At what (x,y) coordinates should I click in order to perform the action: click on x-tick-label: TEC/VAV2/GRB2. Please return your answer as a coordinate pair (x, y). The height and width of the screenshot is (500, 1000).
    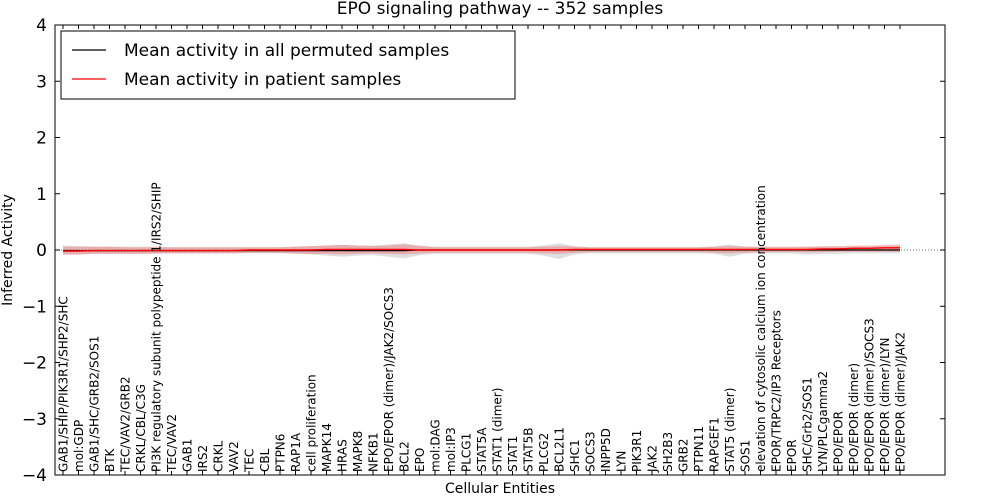
    Looking at the image, I should click on (126, 424).